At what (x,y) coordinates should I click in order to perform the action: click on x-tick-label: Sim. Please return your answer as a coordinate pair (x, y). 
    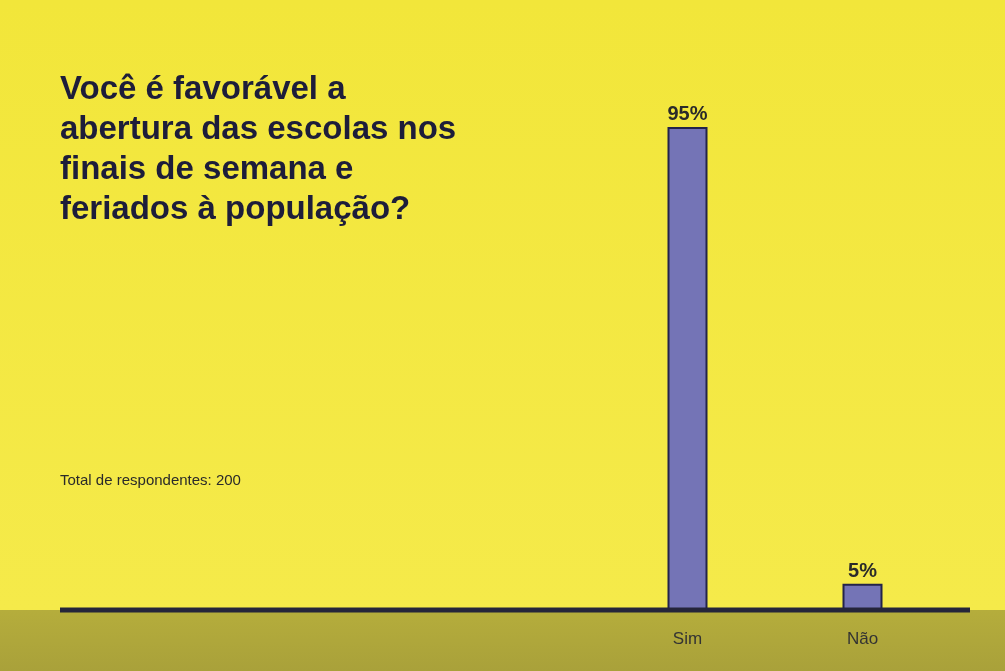
    Looking at the image, I should click on (687, 638).